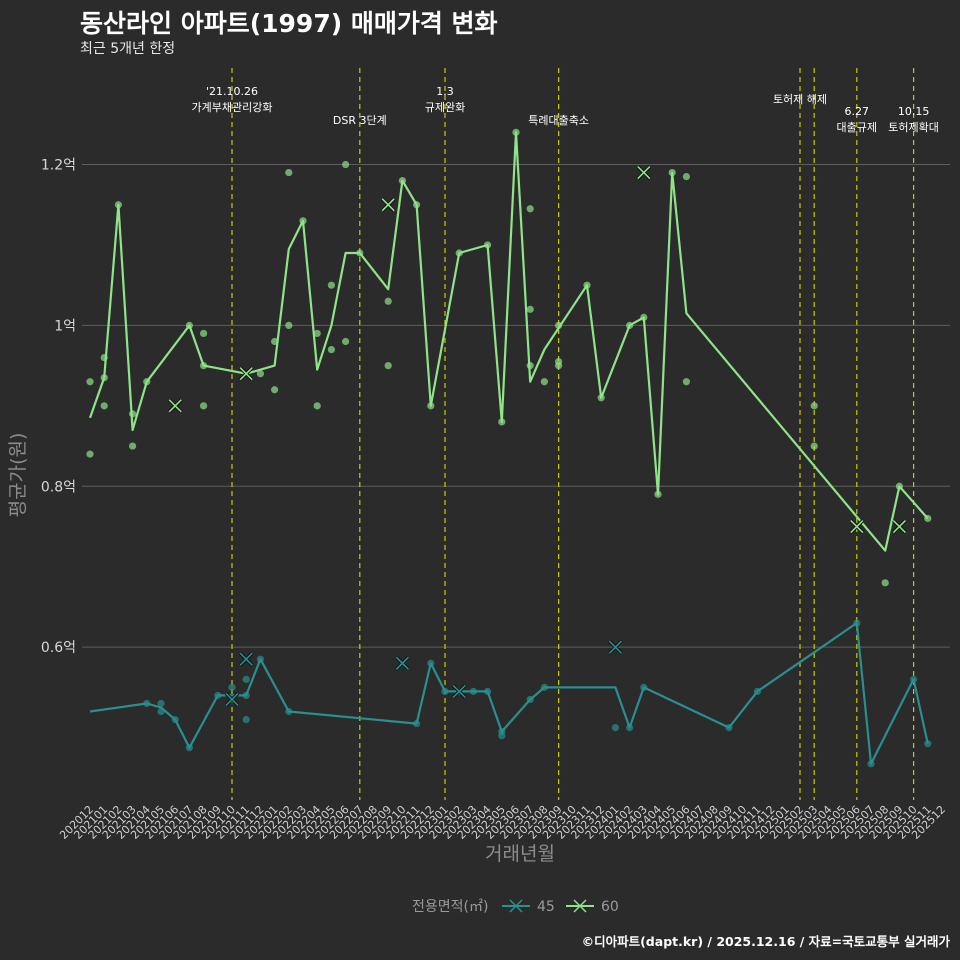  What do you see at coordinates (232, 107) in the screenshot?
I see `policy-annotation-label: 가계부채관리강화` at bounding box center [232, 107].